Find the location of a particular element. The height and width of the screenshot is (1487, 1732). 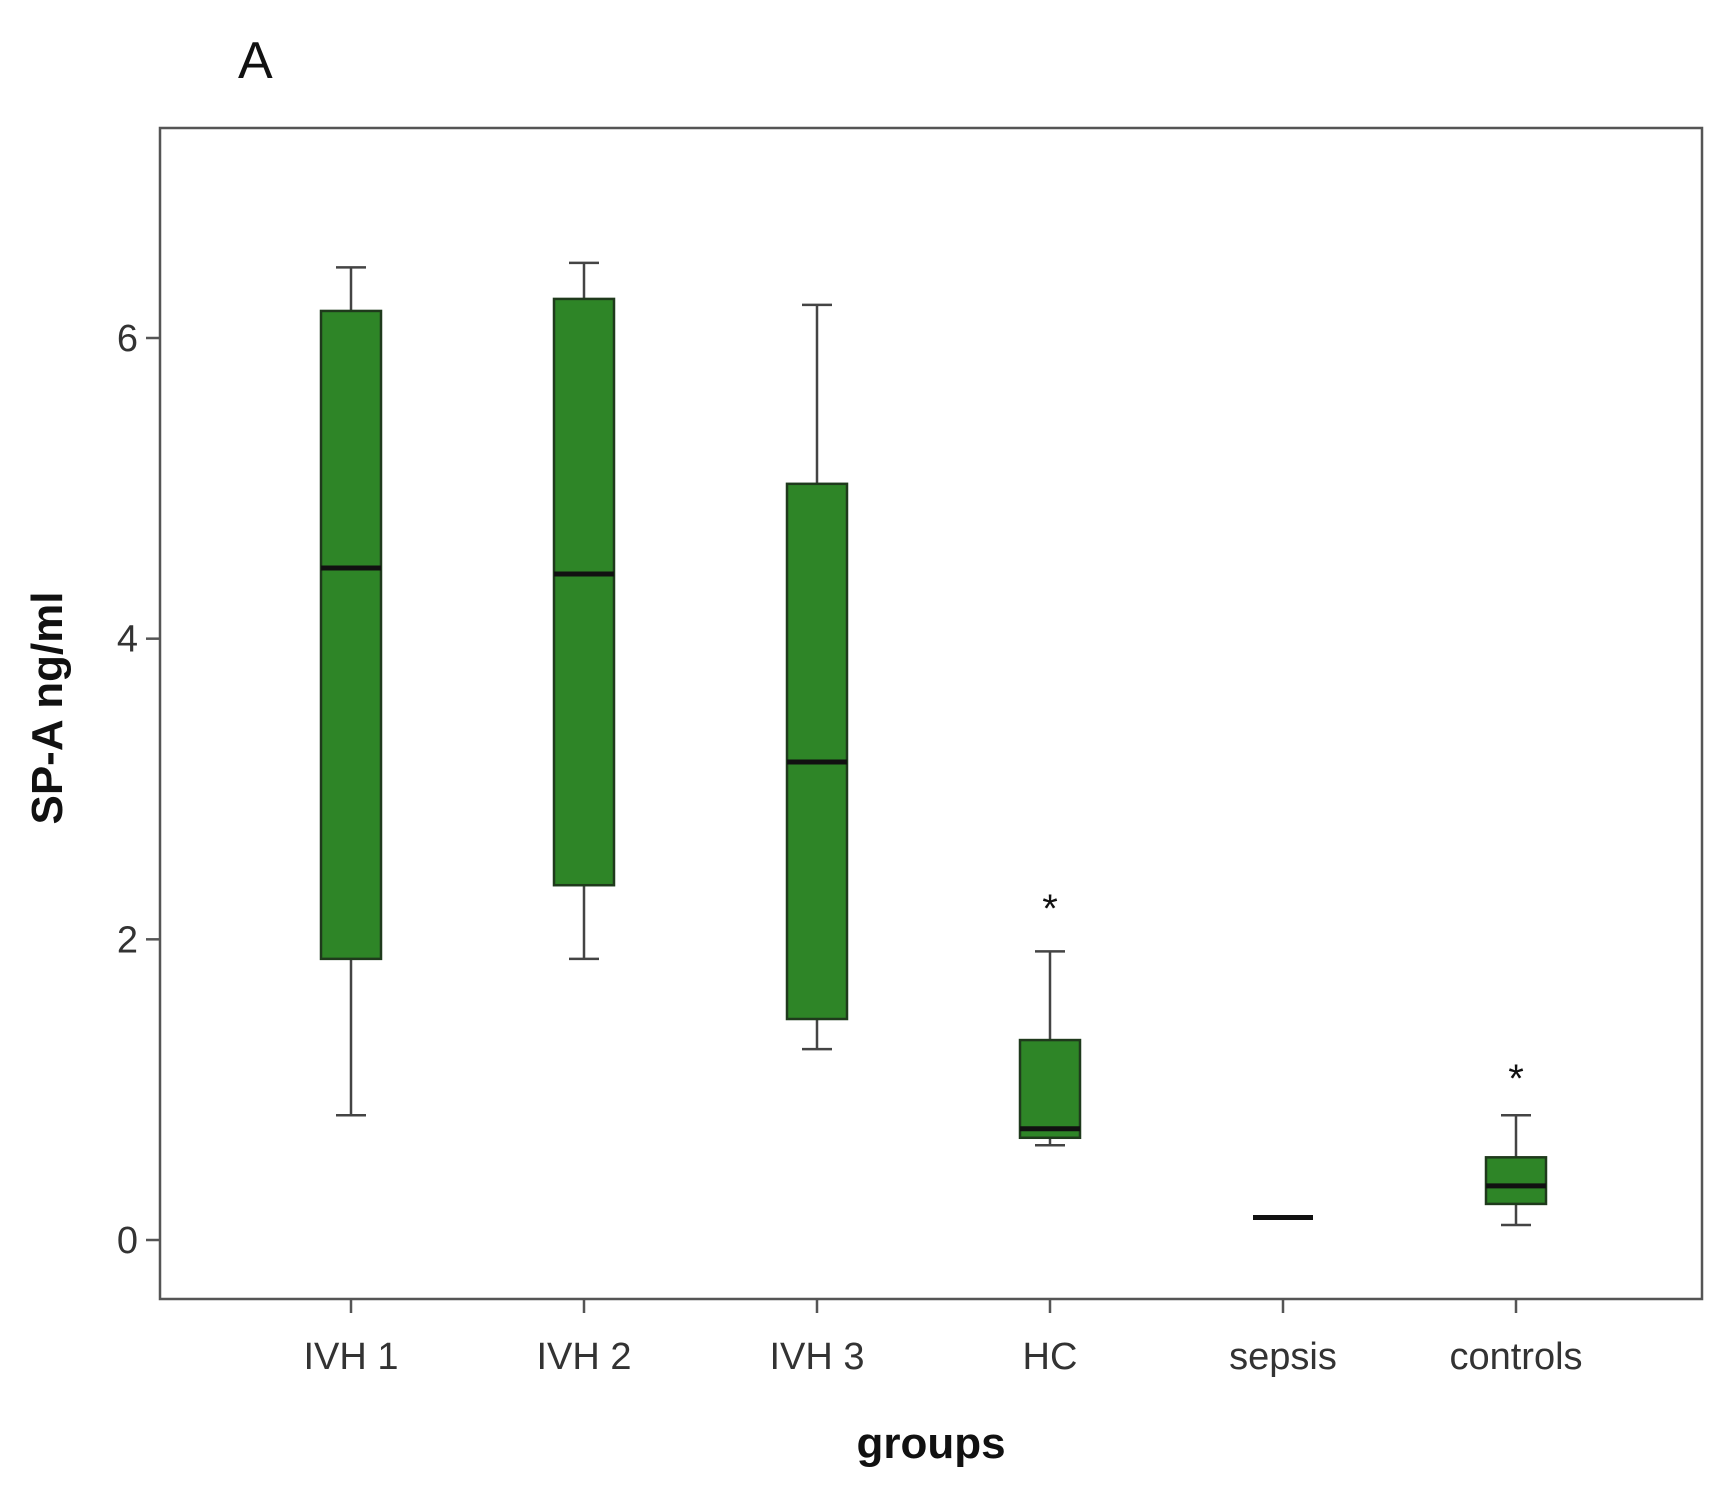

x-tick-label: controls is located at coordinates (1515, 1357).